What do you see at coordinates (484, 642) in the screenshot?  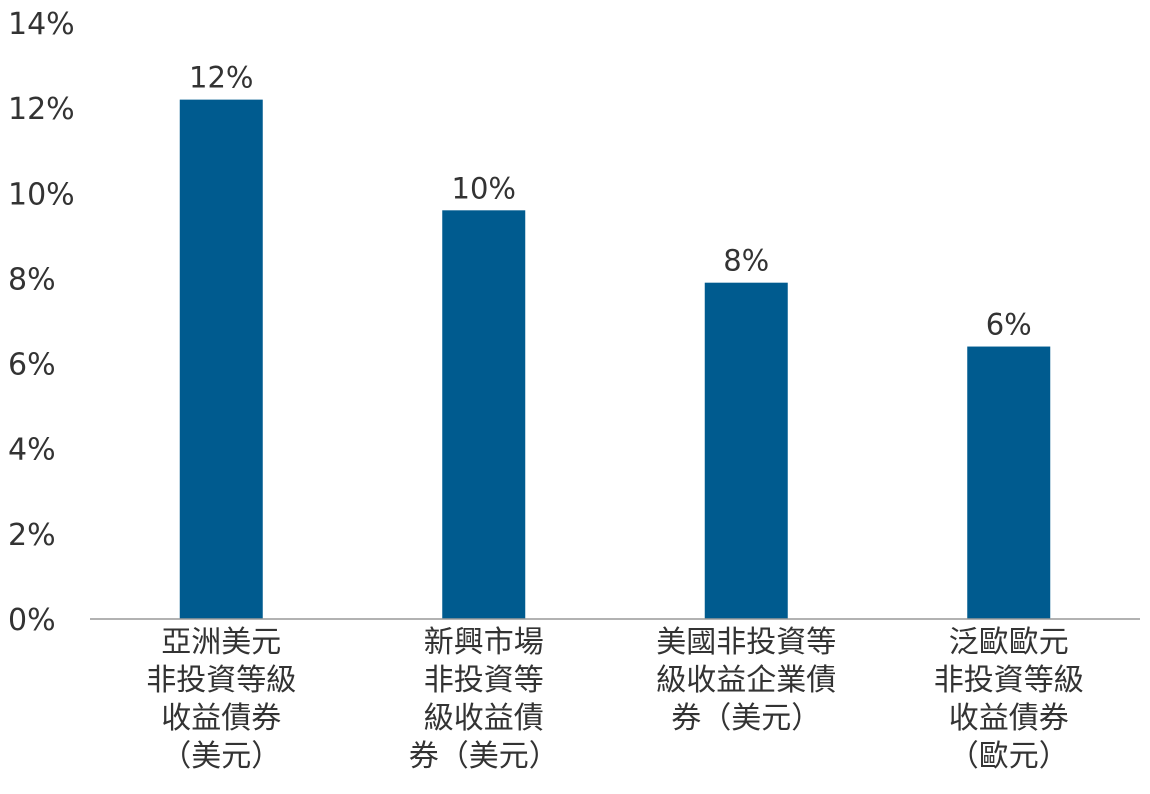 I see `category-label-line: 新興市場` at bounding box center [484, 642].